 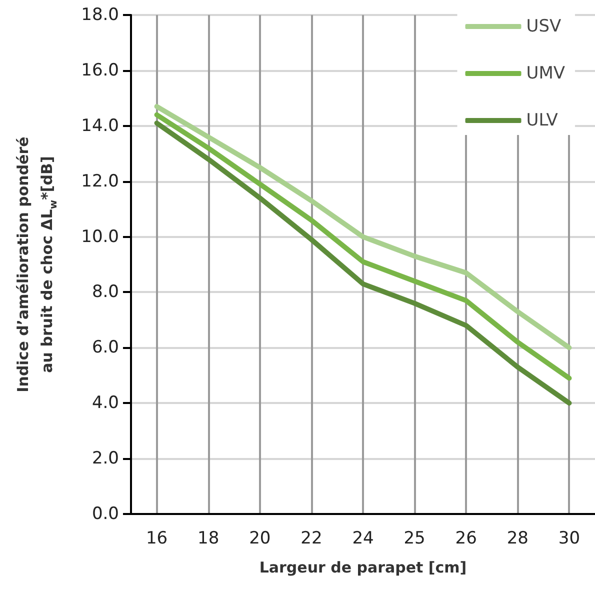 I want to click on legend-label: ULV, so click(x=542, y=120).